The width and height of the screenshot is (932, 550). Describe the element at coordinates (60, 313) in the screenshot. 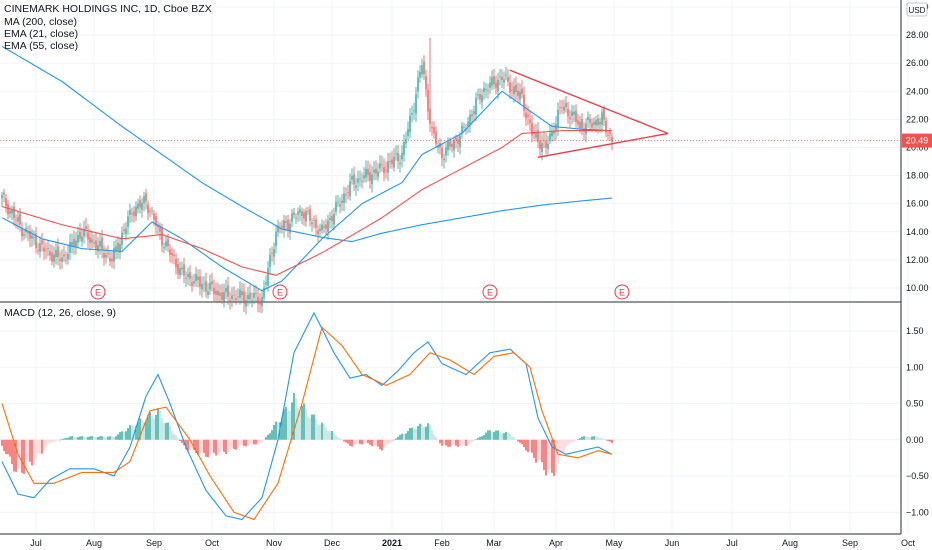

I see `legend-macd: MACD (12, 26, close, 9)` at that location.